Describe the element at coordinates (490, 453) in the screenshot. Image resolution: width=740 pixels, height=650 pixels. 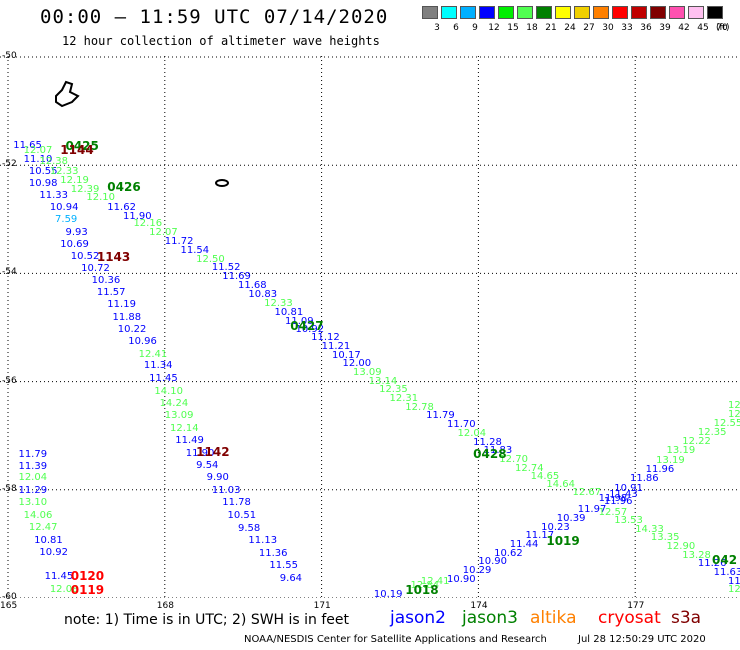
I see `track-time-label: 0428` at that location.